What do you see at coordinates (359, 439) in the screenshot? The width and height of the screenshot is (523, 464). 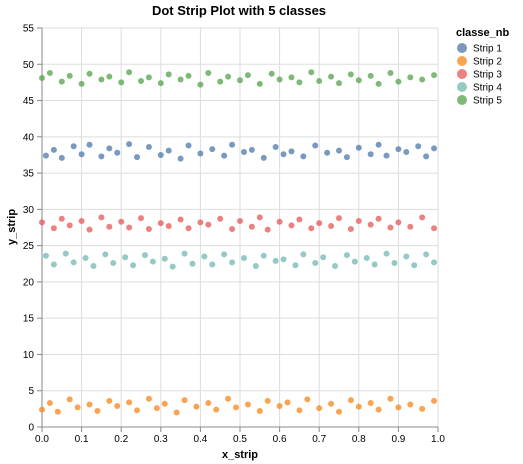 I see `x-tick-label: 0.8` at bounding box center [359, 439].